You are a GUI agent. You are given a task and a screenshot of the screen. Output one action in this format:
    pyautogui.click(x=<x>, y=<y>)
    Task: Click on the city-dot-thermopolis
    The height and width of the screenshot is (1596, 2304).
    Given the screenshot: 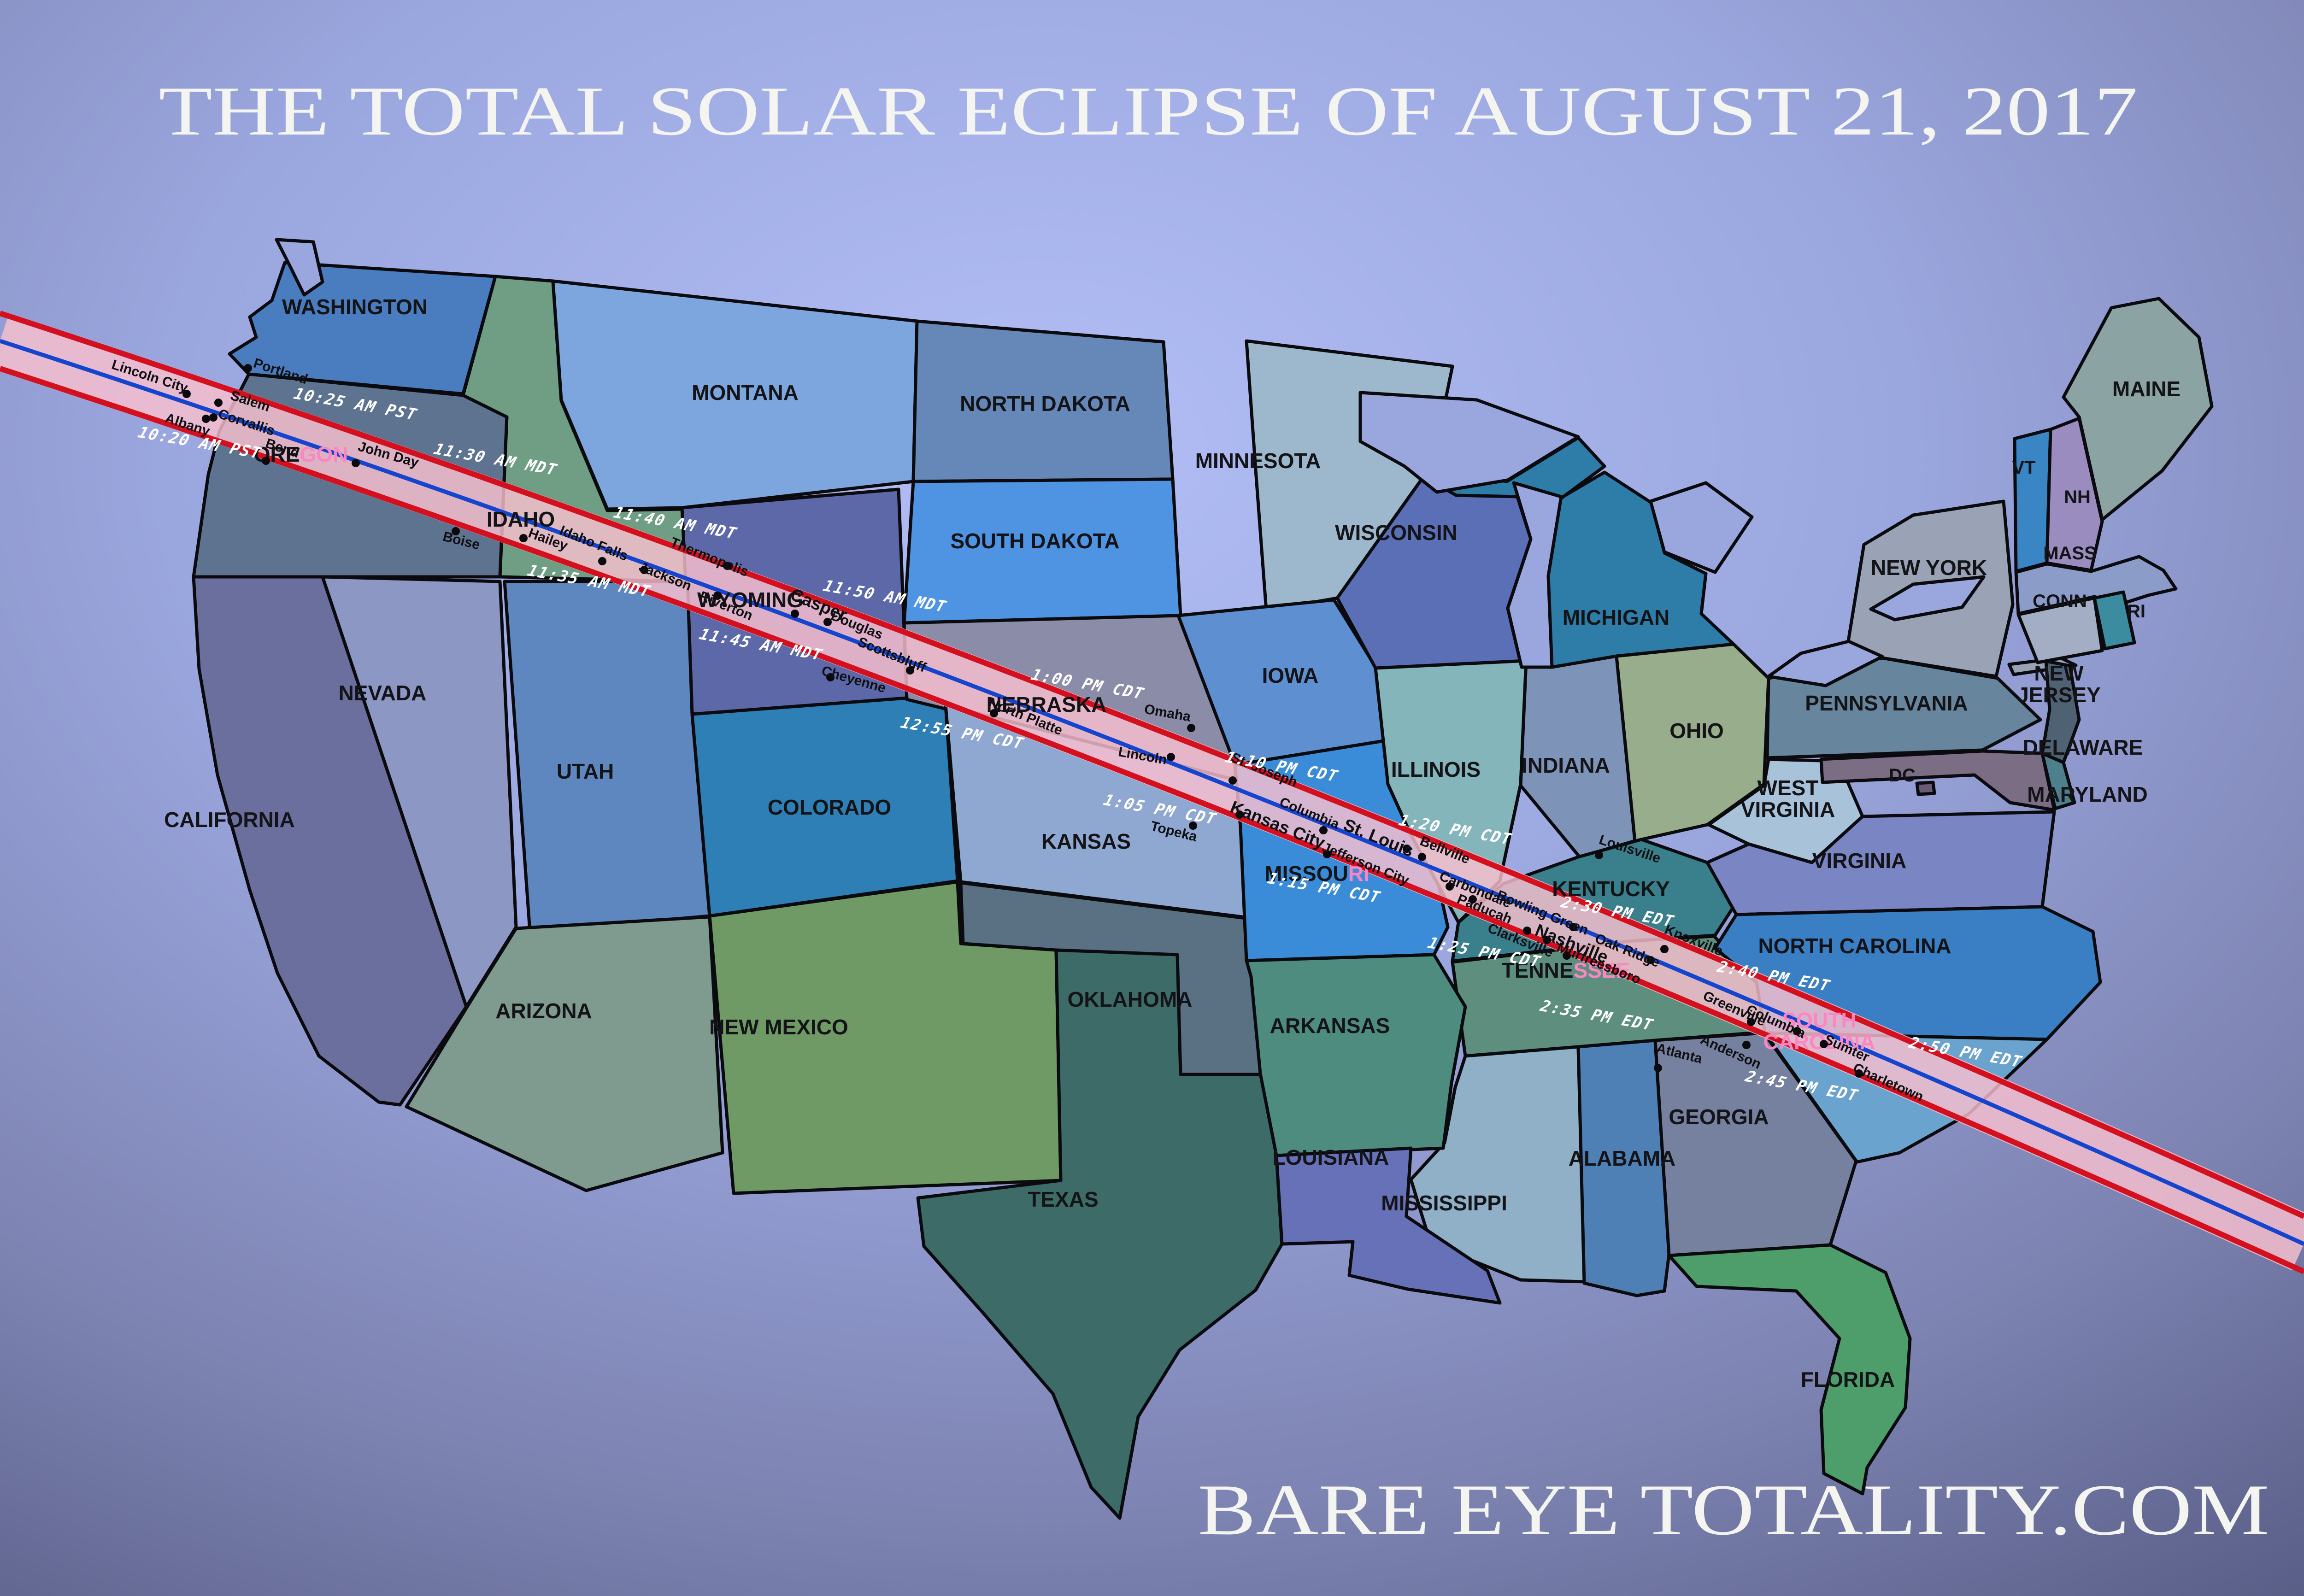 What is the action you would take?
    pyautogui.click(x=727, y=566)
    